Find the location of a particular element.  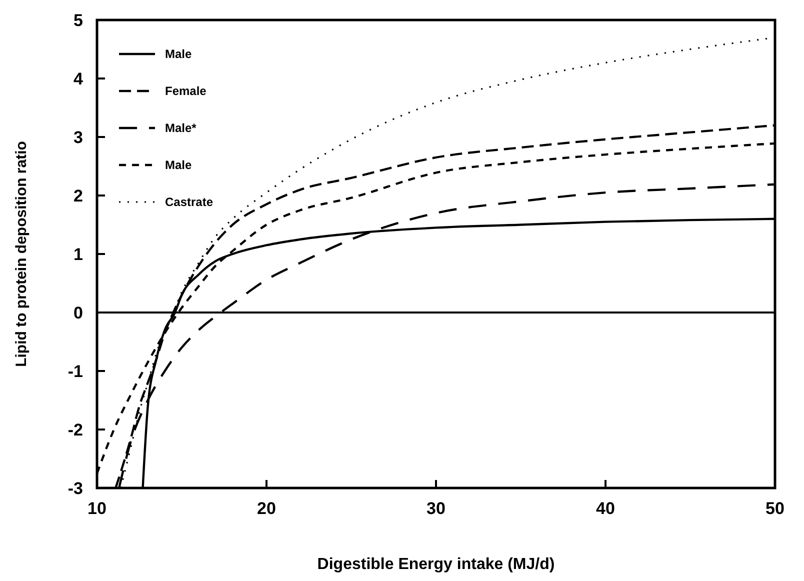

y-tick-label: -1 is located at coordinates (75, 371).